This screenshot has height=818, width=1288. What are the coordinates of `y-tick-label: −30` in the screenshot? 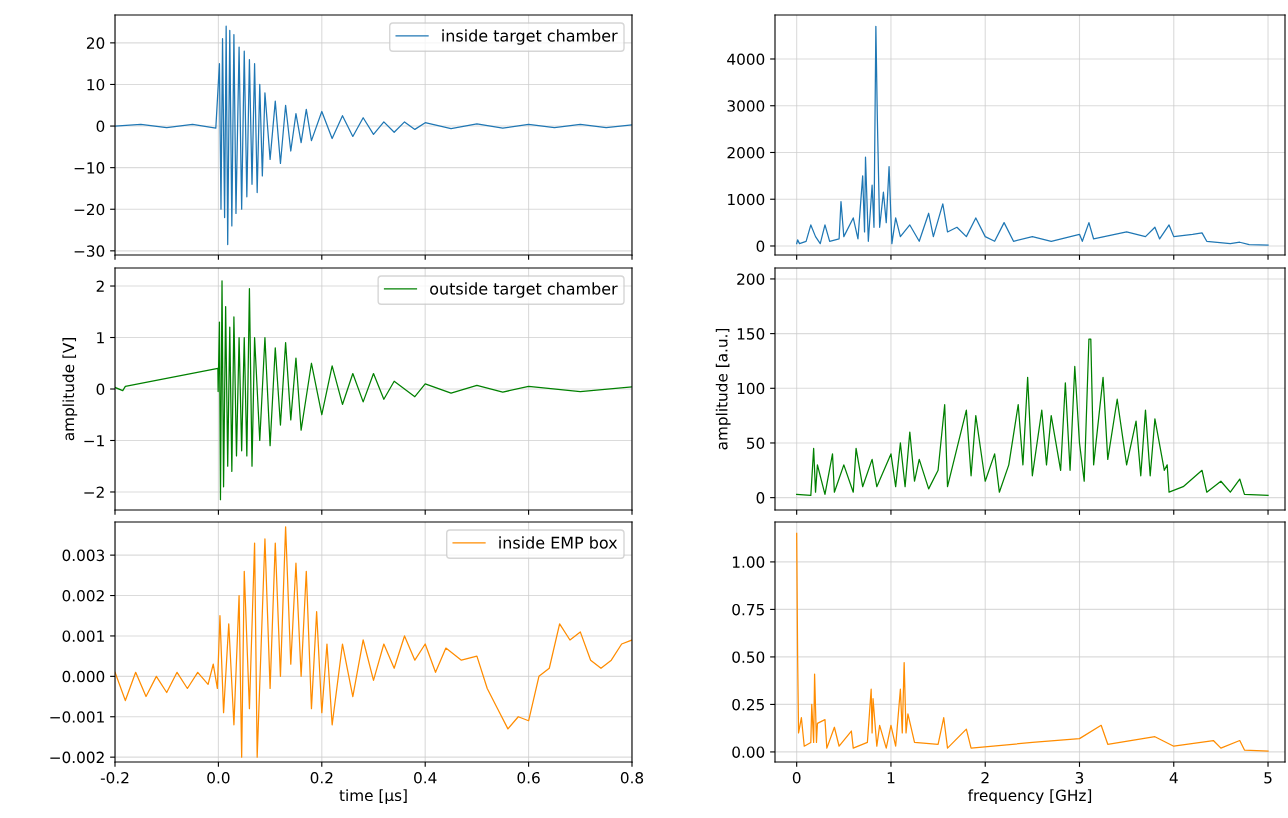 It's located at (89, 251).